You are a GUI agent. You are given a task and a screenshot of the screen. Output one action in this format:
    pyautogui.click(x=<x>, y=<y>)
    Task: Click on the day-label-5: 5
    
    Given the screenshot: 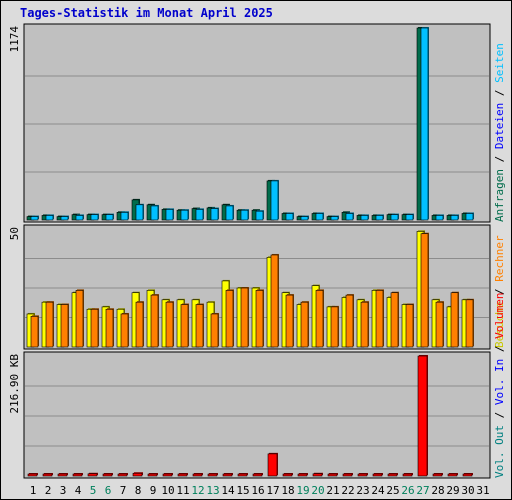 What is the action you would take?
    pyautogui.click(x=93, y=490)
    